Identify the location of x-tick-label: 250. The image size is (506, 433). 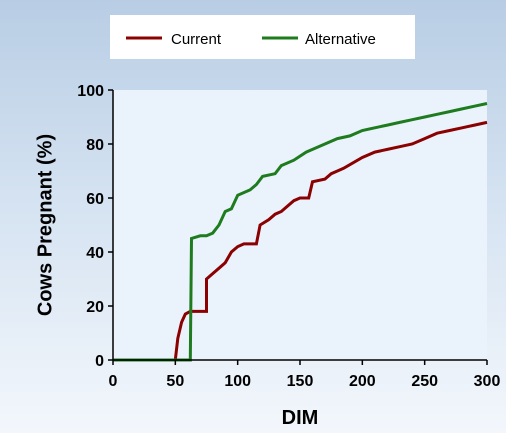
(424, 381).